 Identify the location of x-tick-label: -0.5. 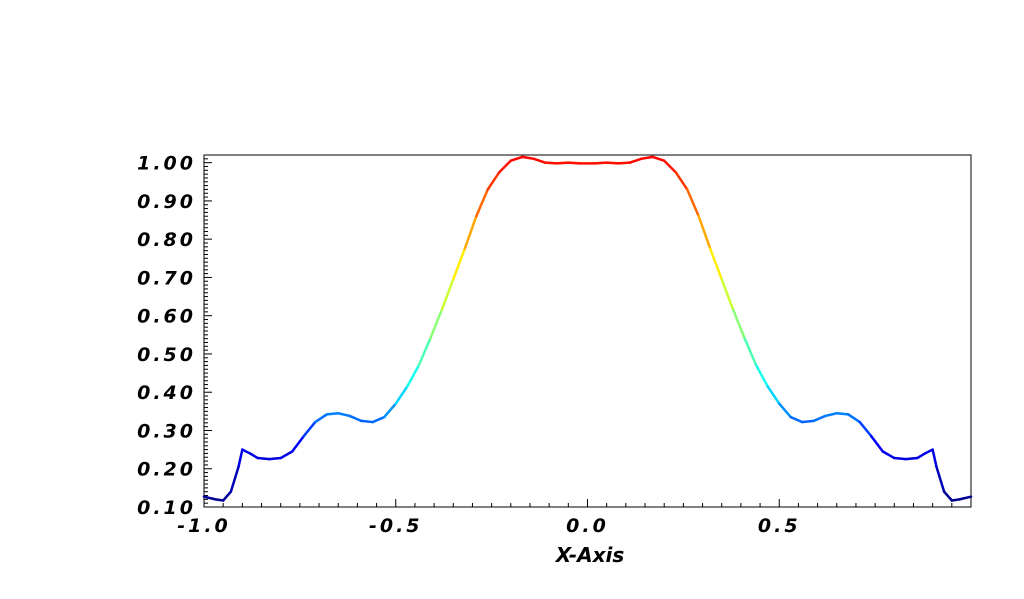
(396, 526).